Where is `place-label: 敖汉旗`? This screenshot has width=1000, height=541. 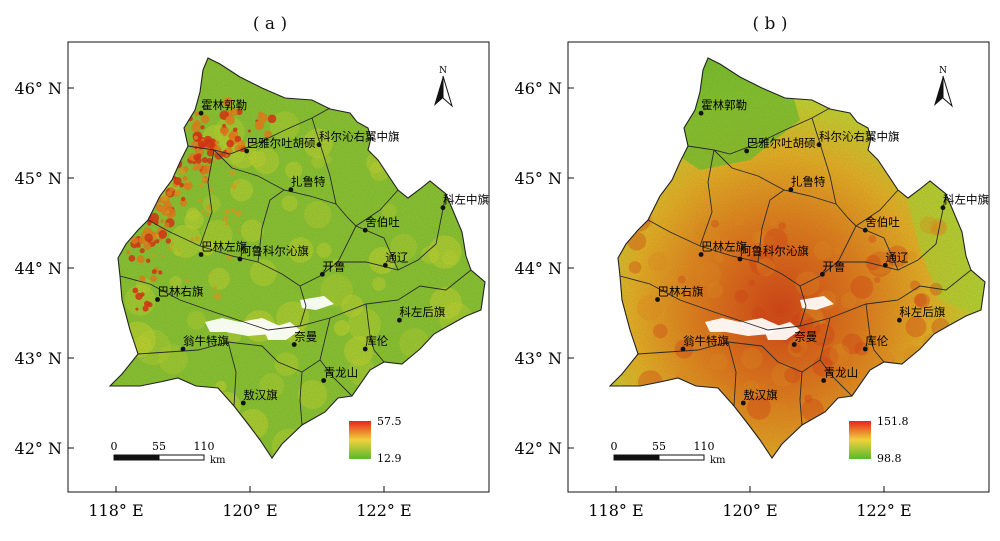 place-label: 敖汉旗 is located at coordinates (760, 395).